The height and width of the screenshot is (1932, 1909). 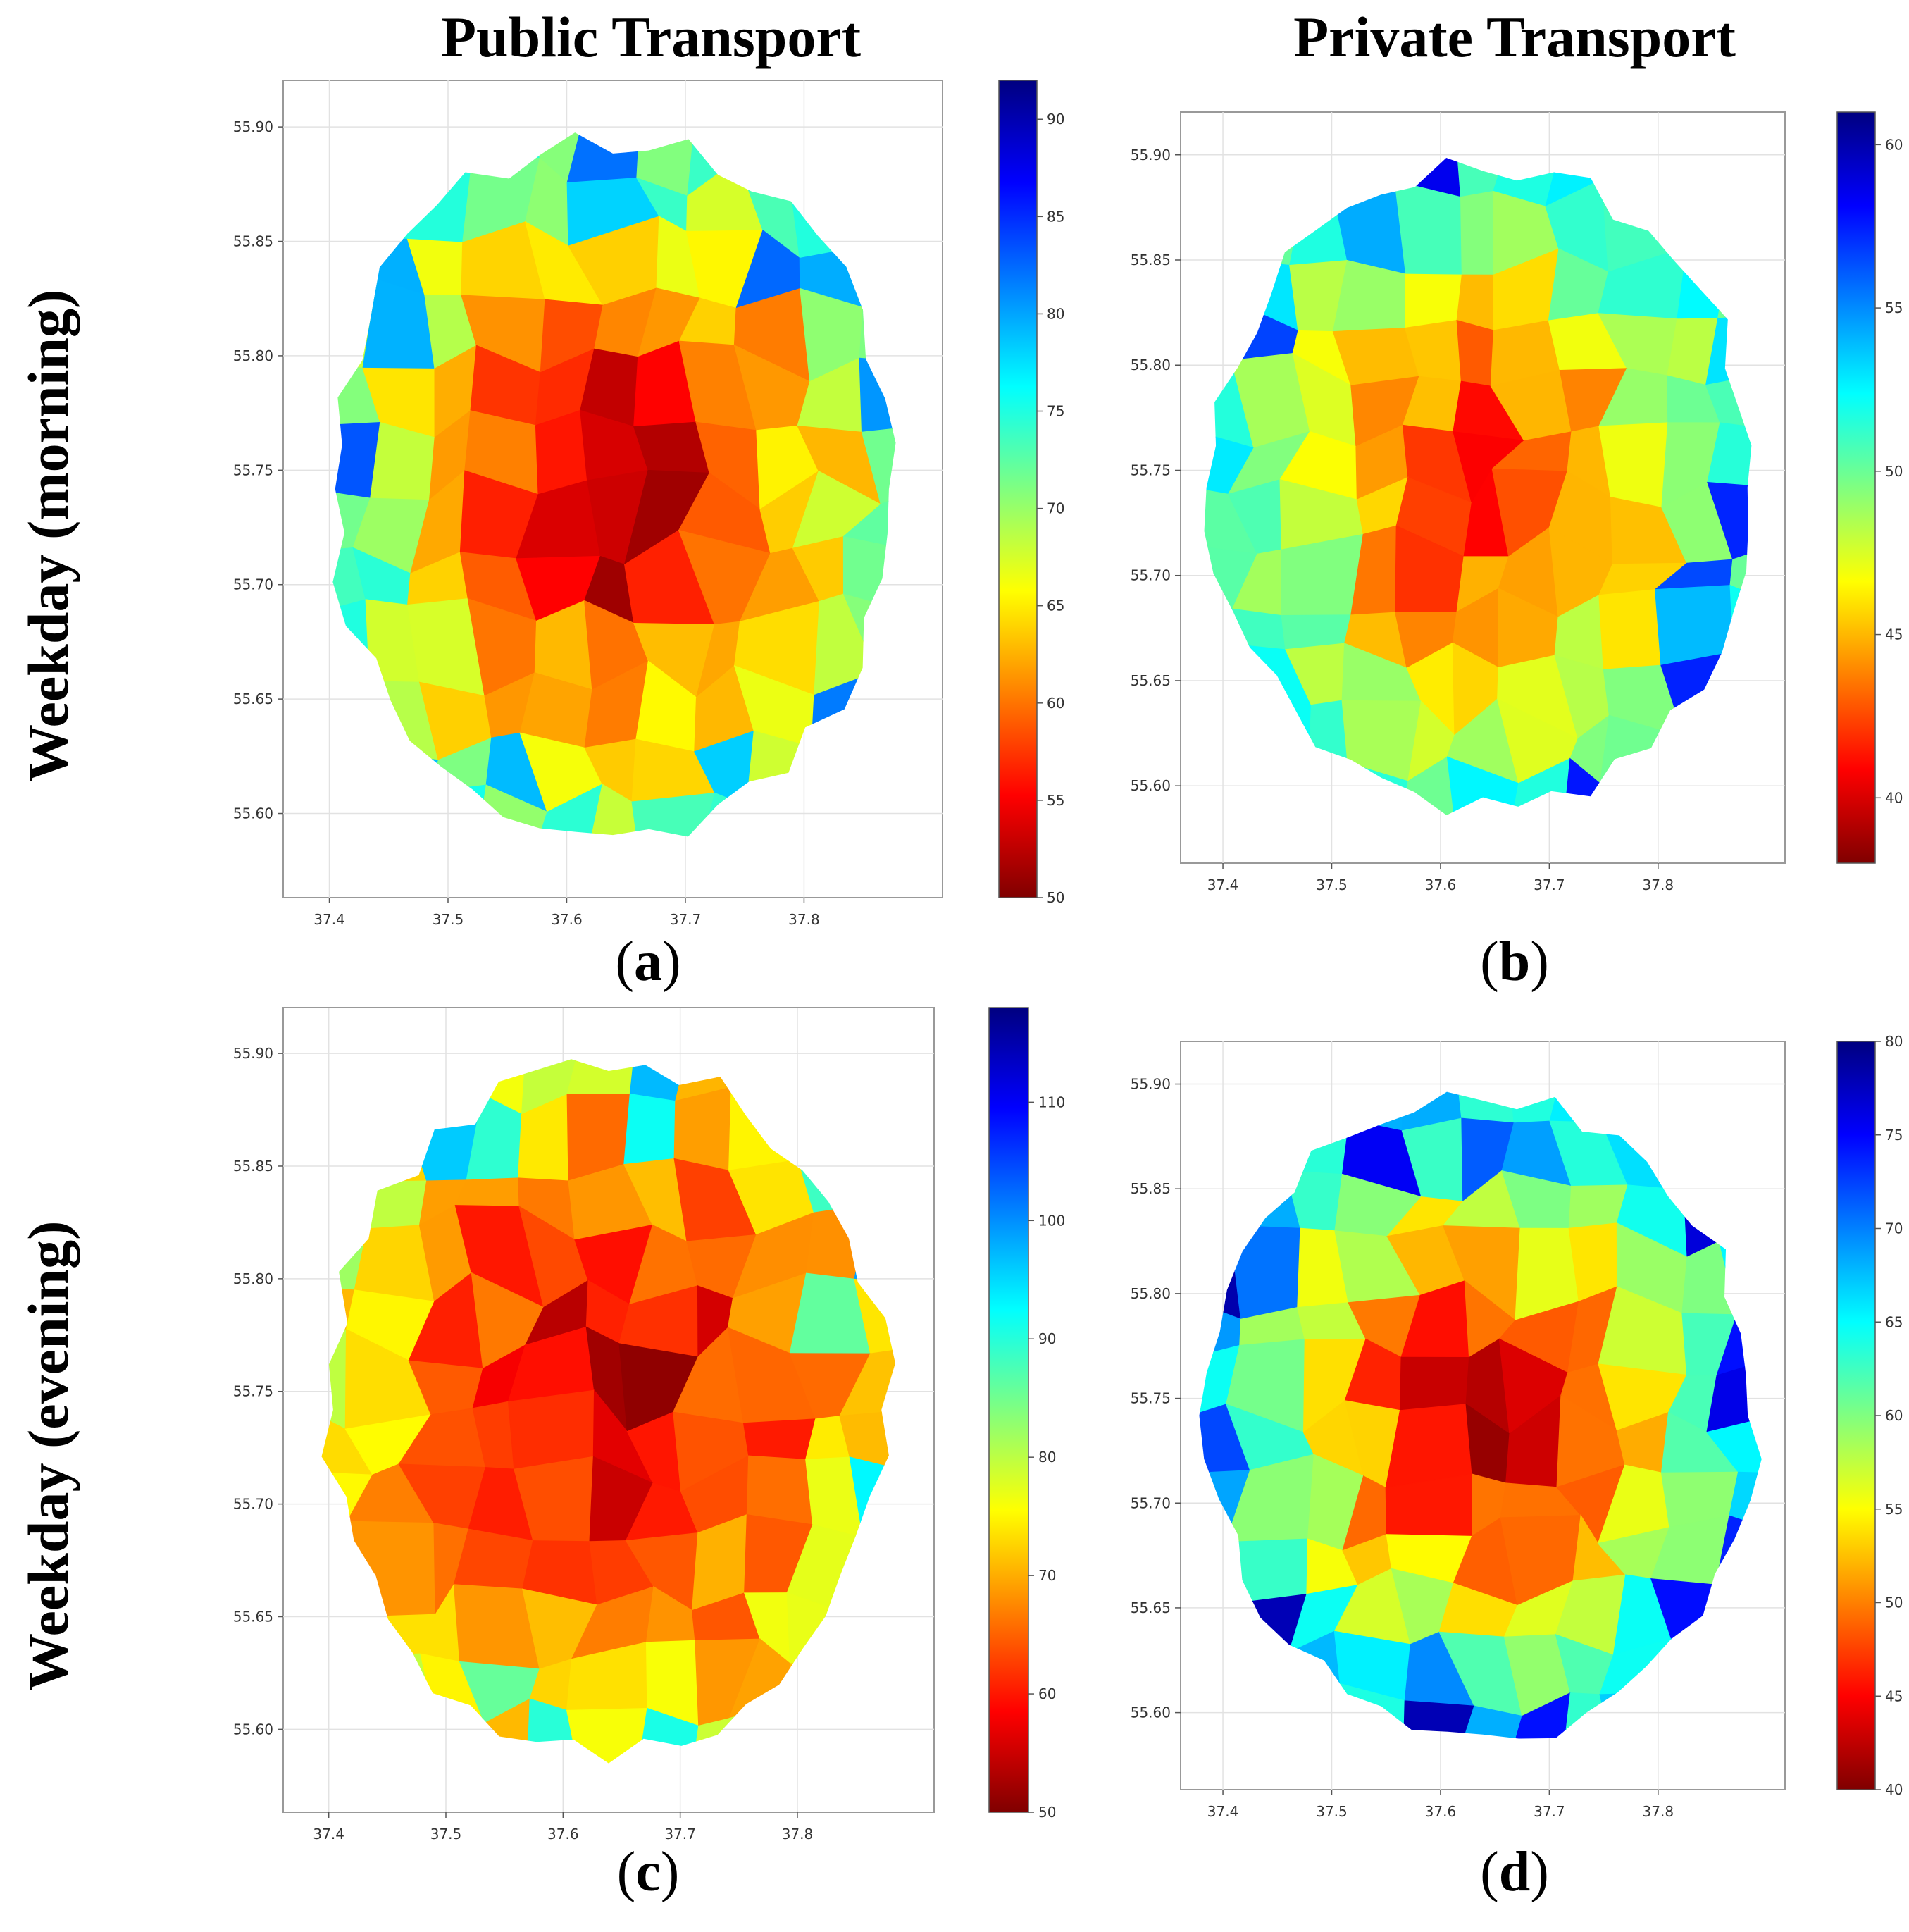 What do you see at coordinates (1051, 1220) in the screenshot?
I see `colorbar-tick-label: 100` at bounding box center [1051, 1220].